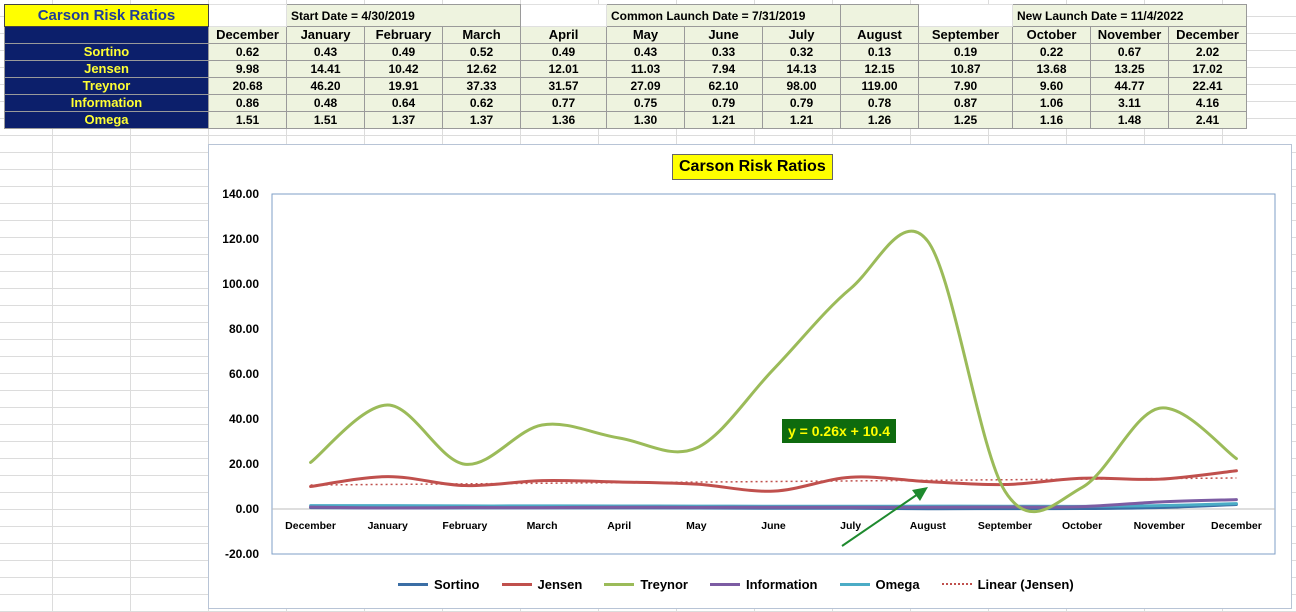 This screenshot has width=1296, height=612. What do you see at coordinates (645, 120) in the screenshot?
I see `value-cell: 1.30` at bounding box center [645, 120].